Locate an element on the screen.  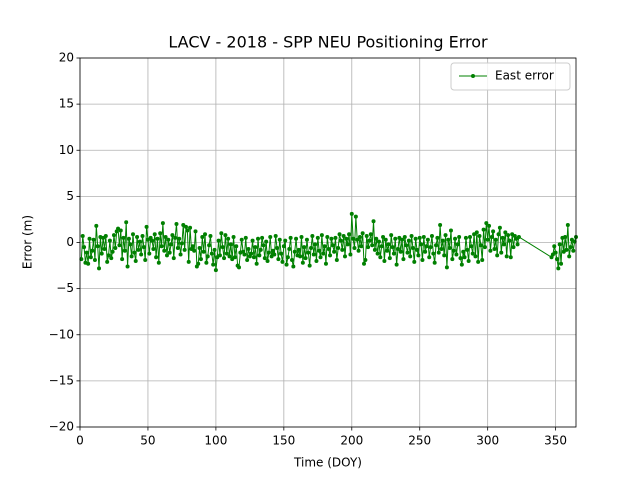
x-tick-label: 50 is located at coordinates (147, 441).